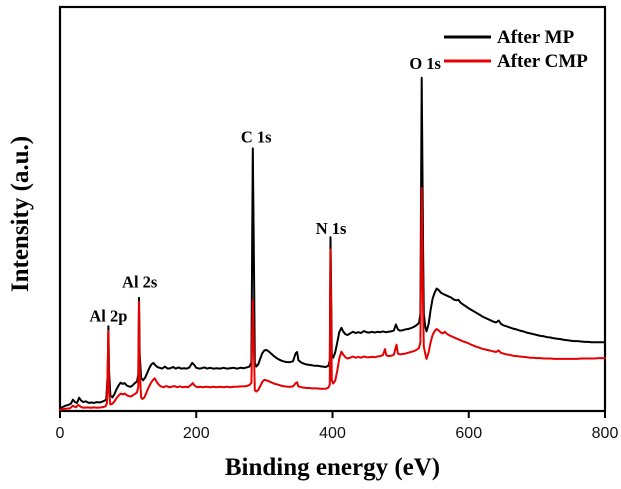  Describe the element at coordinates (468, 433) in the screenshot. I see `x-tick-label: 600` at that location.